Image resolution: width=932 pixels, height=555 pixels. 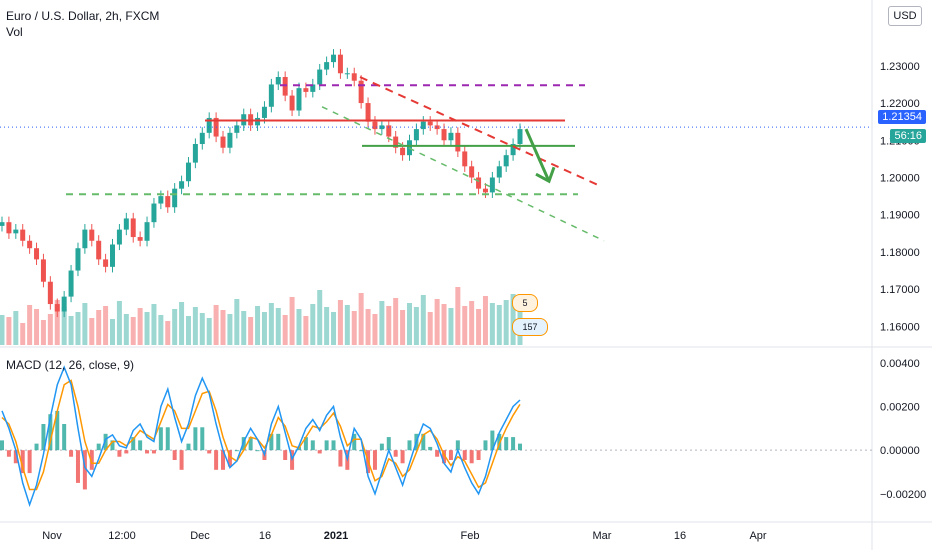 I want to click on volume-indicator-label: Vol, so click(x=14, y=32).